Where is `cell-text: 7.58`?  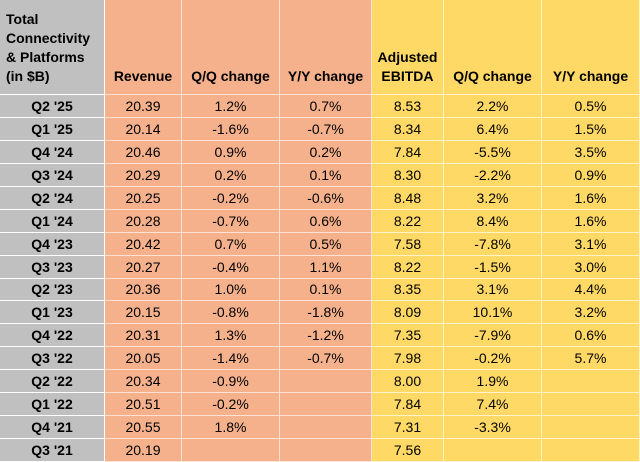
cell-text: 7.58 is located at coordinates (407, 243).